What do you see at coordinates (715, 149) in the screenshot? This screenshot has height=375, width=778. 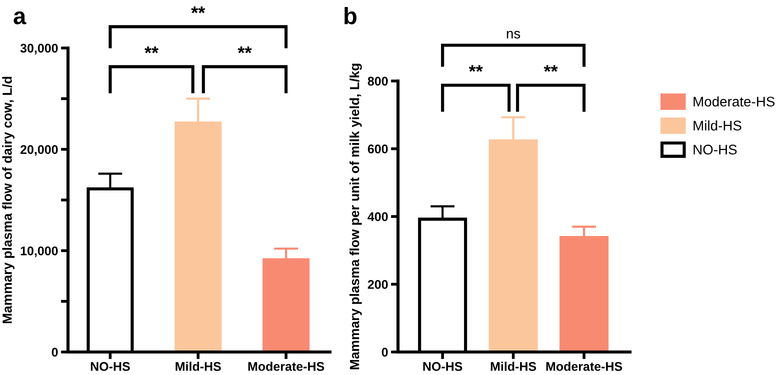 I see `legend-label: NO-HS` at bounding box center [715, 149].